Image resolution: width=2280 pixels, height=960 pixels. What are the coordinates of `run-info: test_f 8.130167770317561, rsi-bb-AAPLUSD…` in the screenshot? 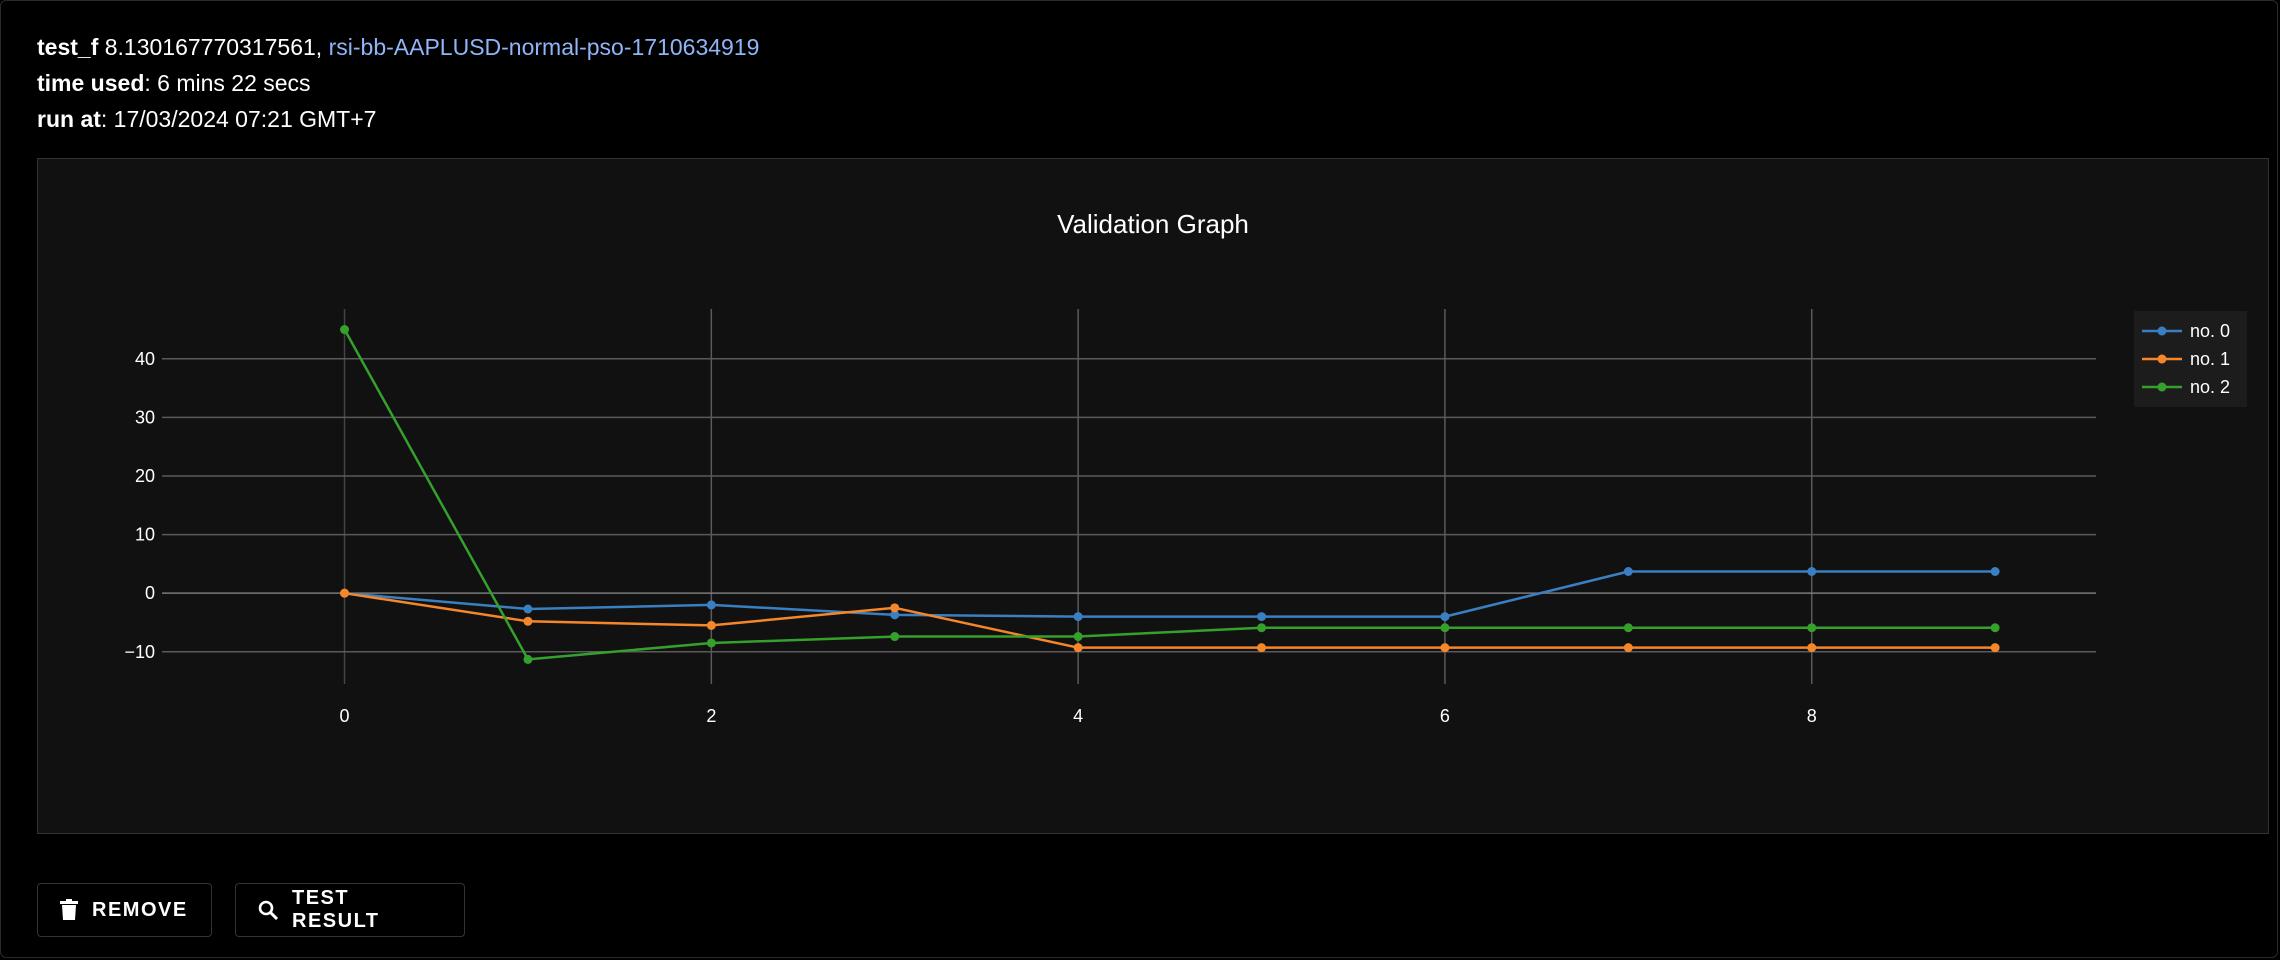 It's located at (398, 83).